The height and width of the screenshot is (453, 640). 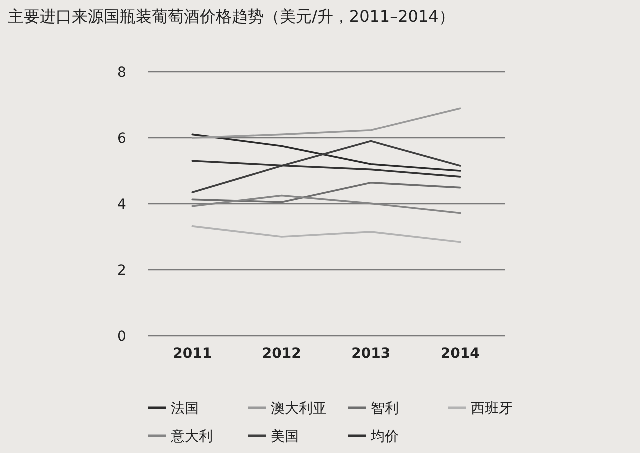 I want to click on legend-label: 均价, so click(x=384, y=437).